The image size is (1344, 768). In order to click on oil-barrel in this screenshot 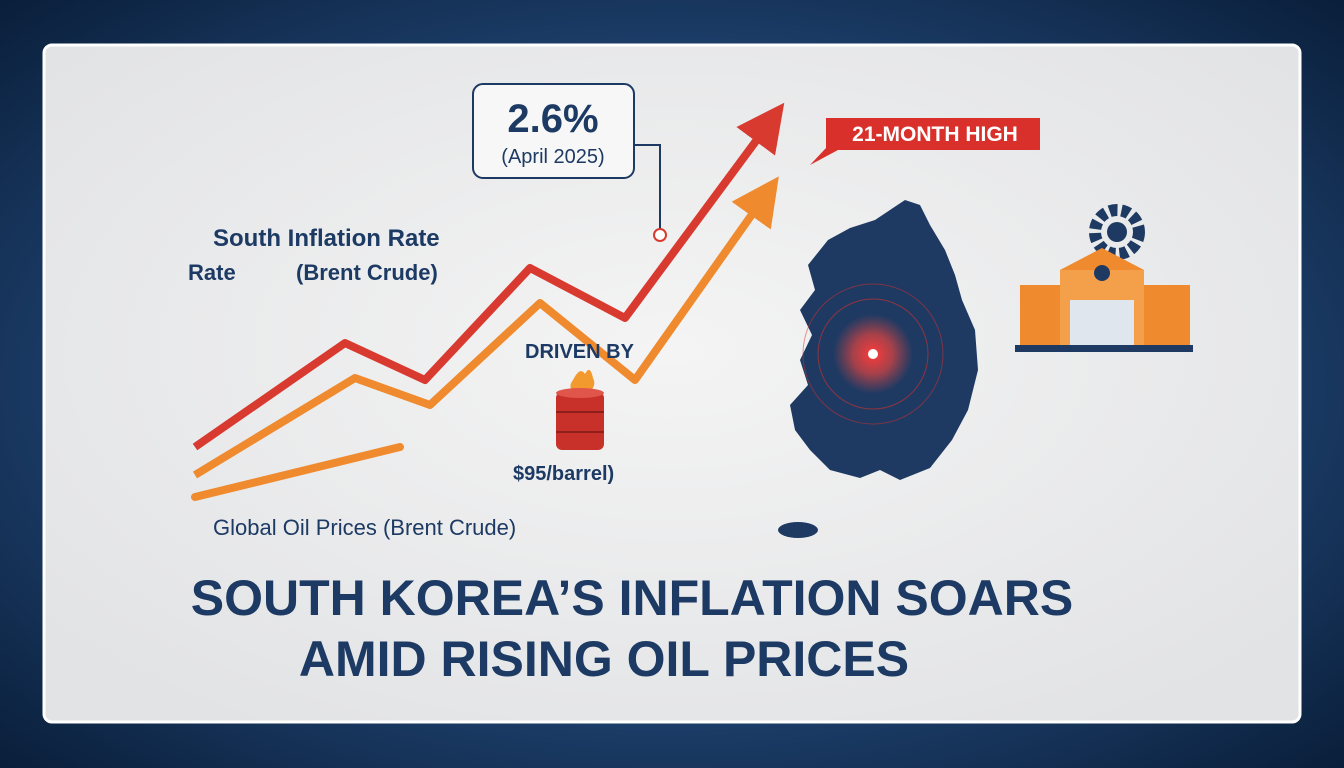, I will do `click(580, 409)`.